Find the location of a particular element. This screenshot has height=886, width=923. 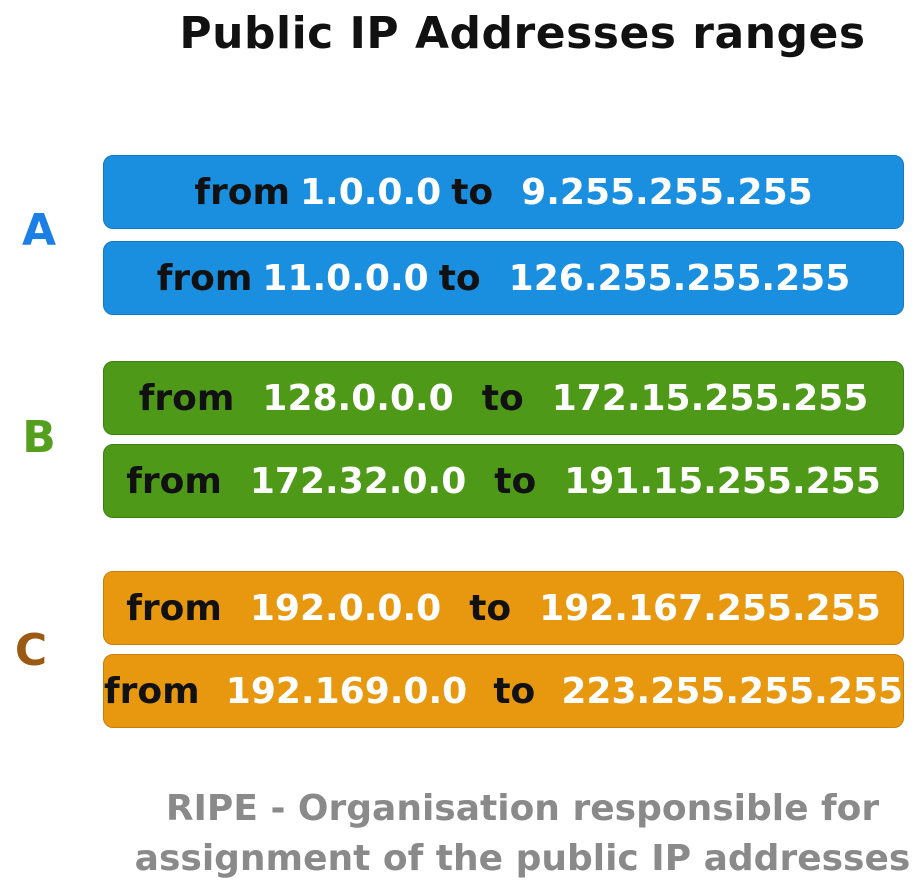

range-start-ip: 192.0.0.0 is located at coordinates (345, 608).